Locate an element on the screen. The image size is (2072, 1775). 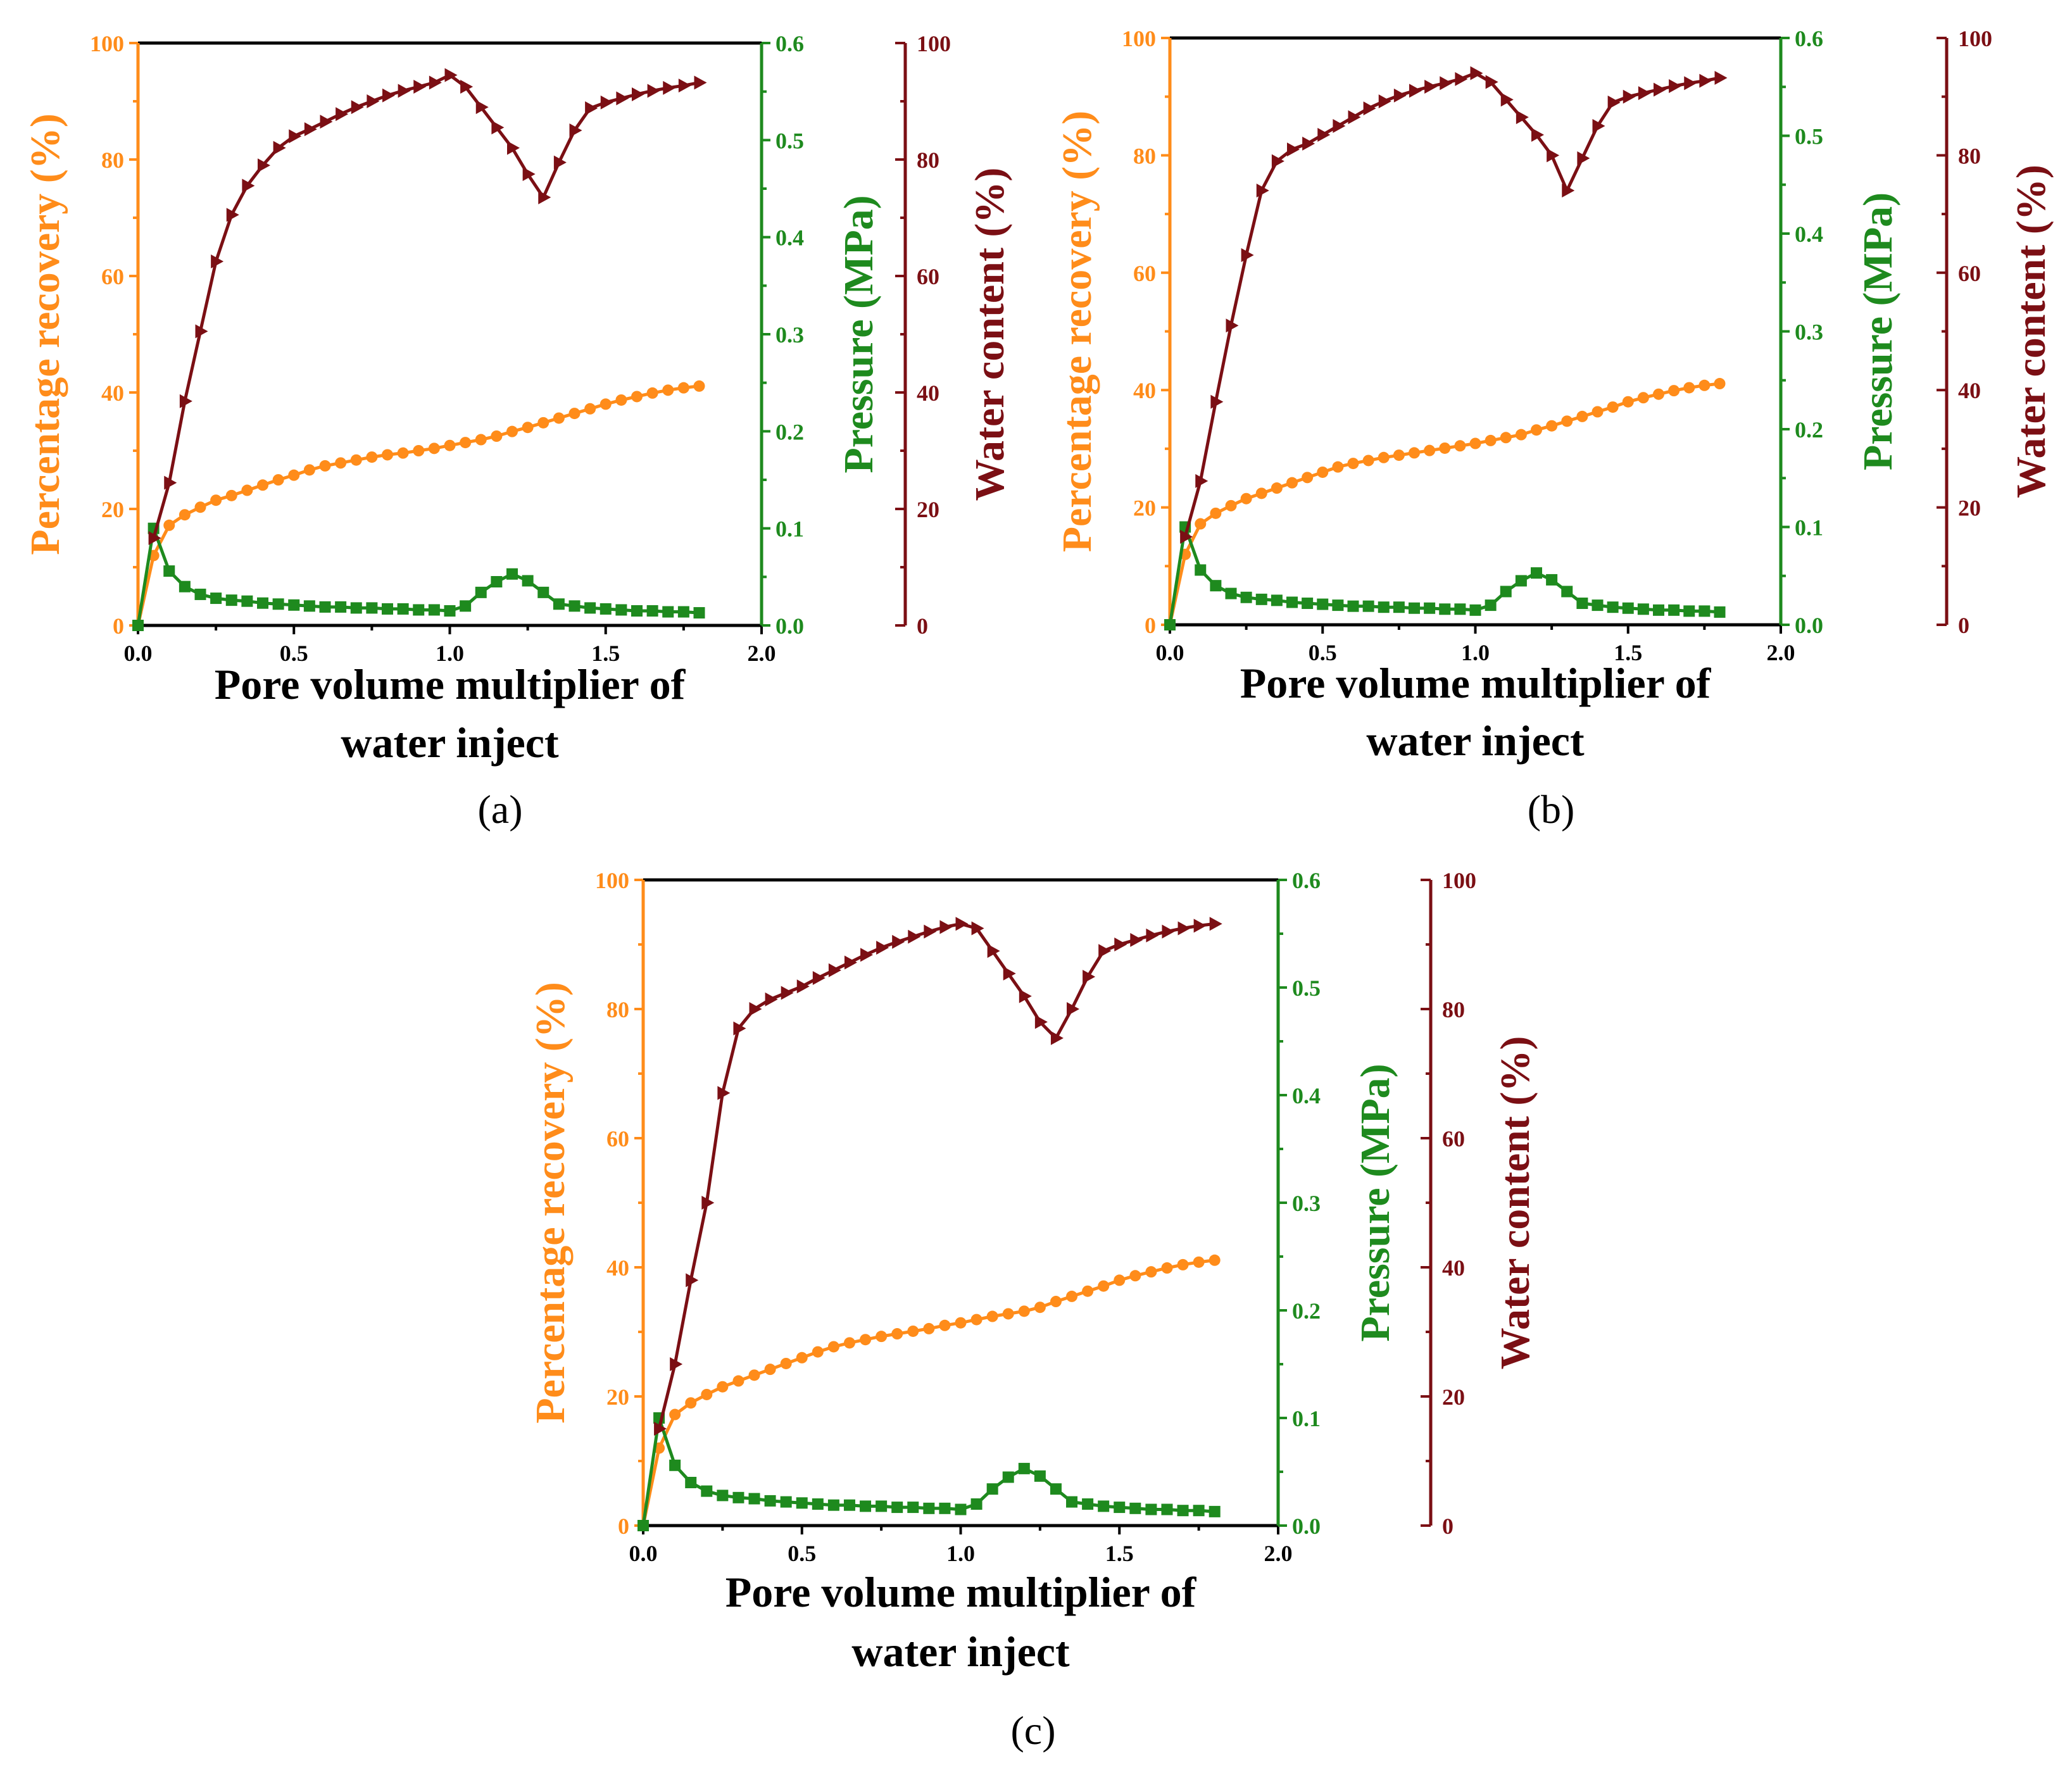
pressure-tick-label: 0.0 is located at coordinates (1809, 625).